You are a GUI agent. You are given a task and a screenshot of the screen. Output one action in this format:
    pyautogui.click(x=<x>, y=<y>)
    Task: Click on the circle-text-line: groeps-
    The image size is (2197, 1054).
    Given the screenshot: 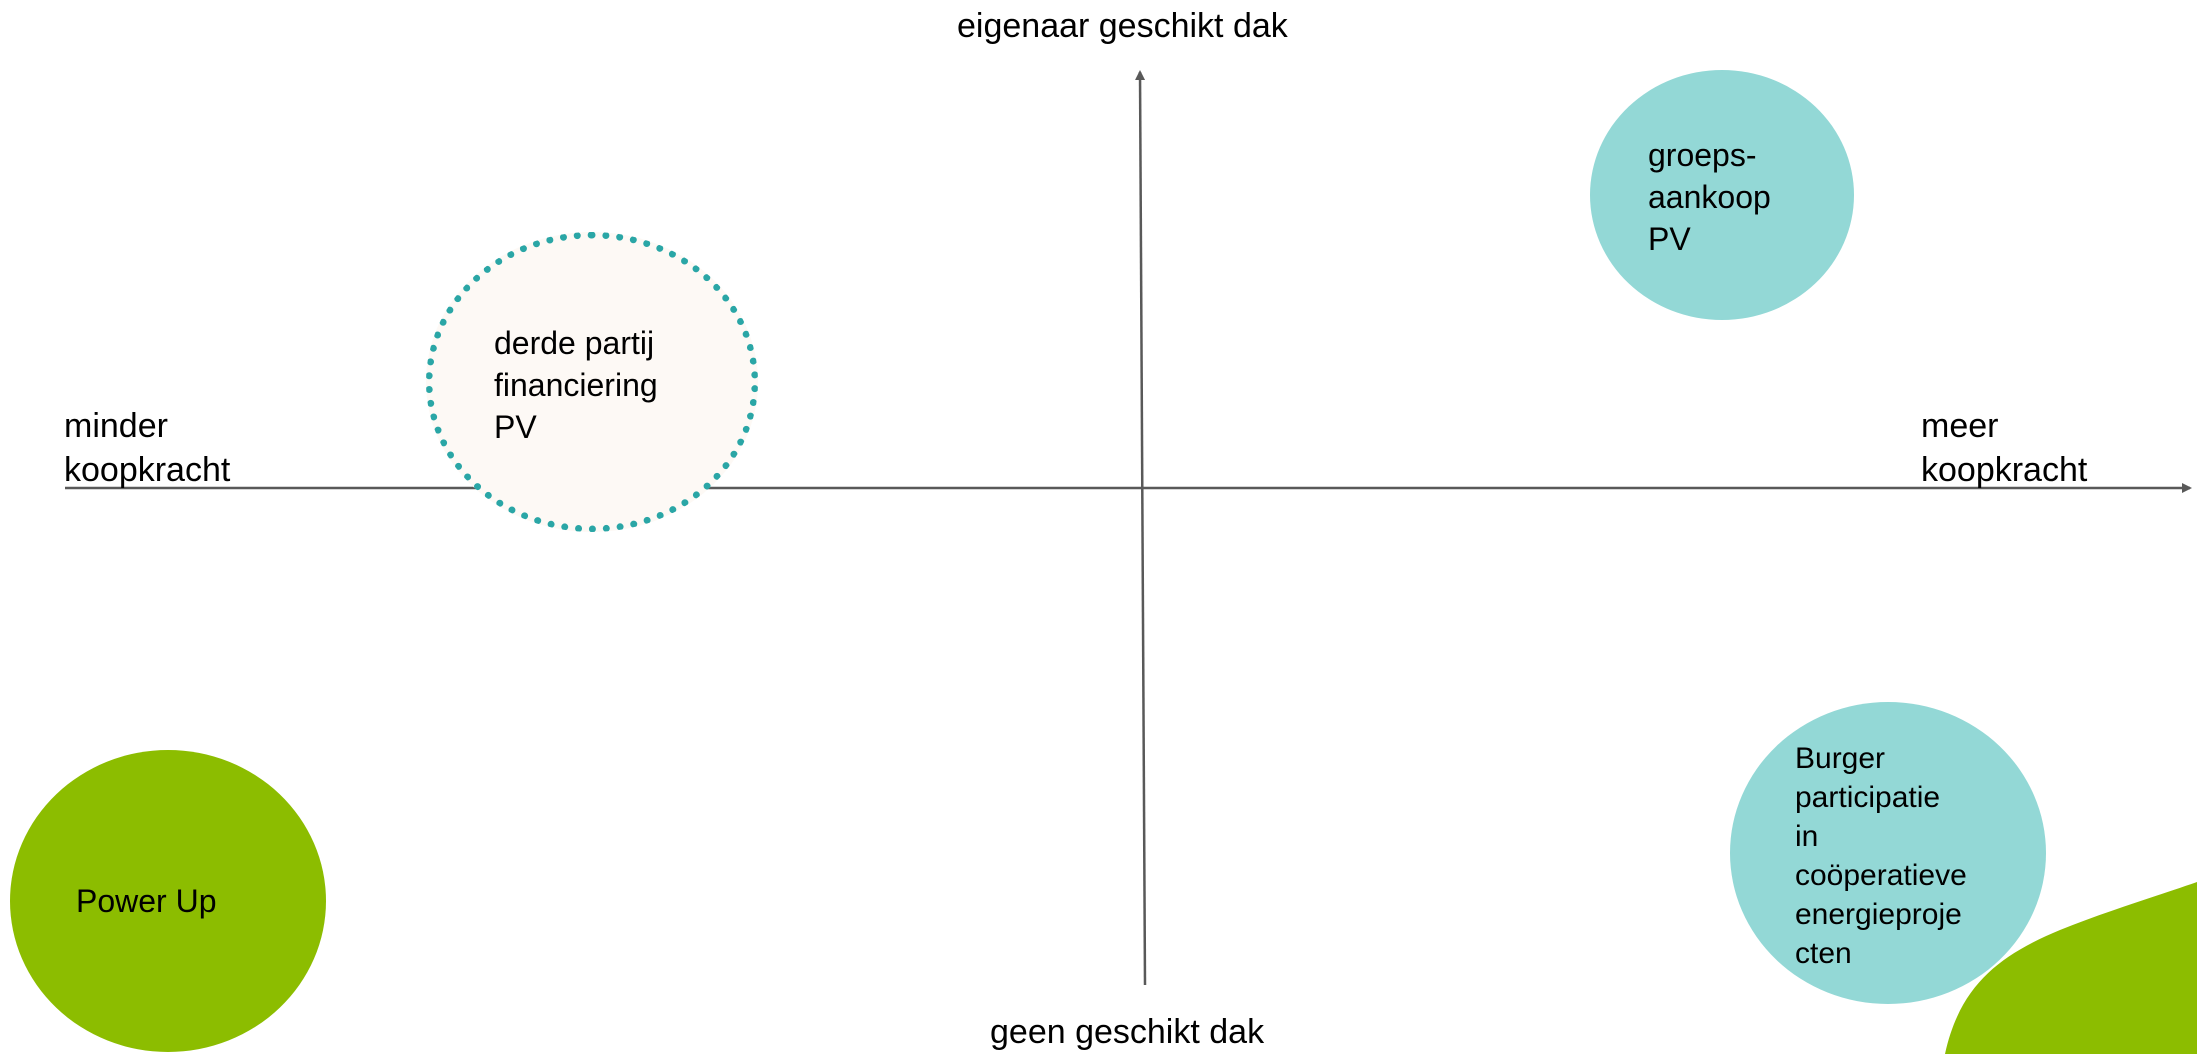 What is the action you would take?
    pyautogui.click(x=1702, y=155)
    